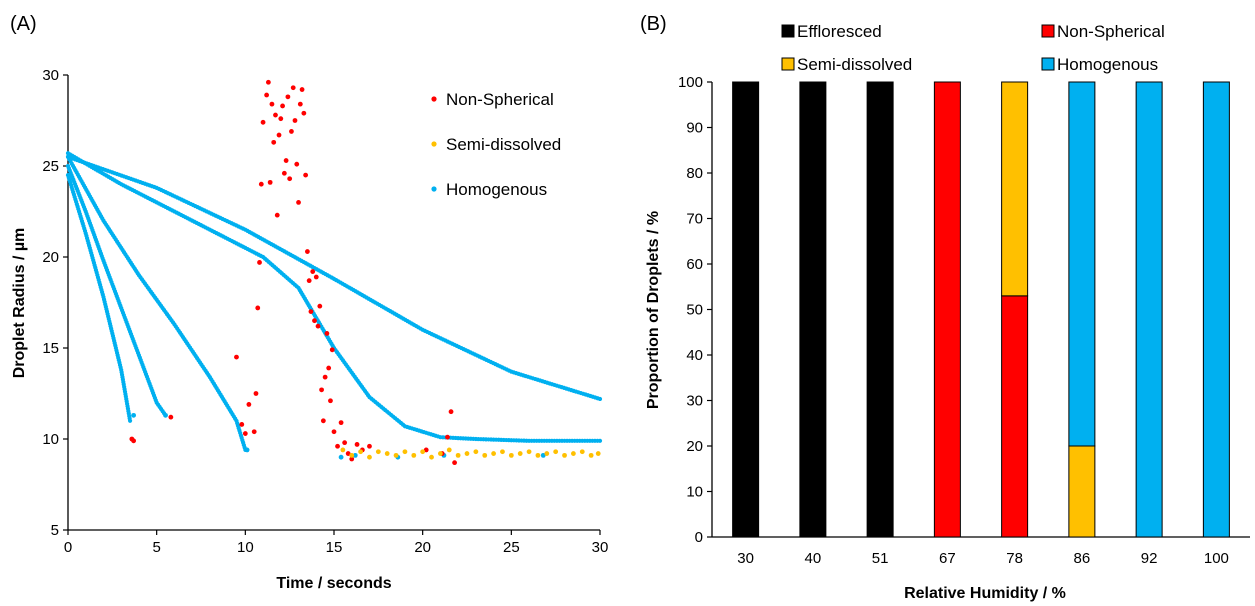 The width and height of the screenshot is (1255, 606). I want to click on legend-marker-semi-dissolved, so click(434, 144).